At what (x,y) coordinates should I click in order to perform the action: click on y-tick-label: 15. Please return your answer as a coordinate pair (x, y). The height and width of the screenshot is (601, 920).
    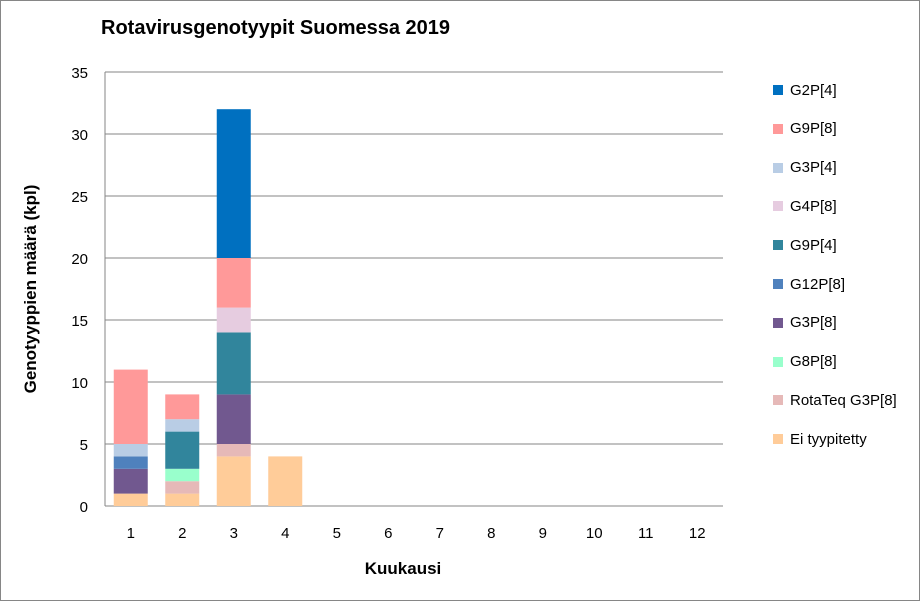
    Looking at the image, I should click on (79, 321).